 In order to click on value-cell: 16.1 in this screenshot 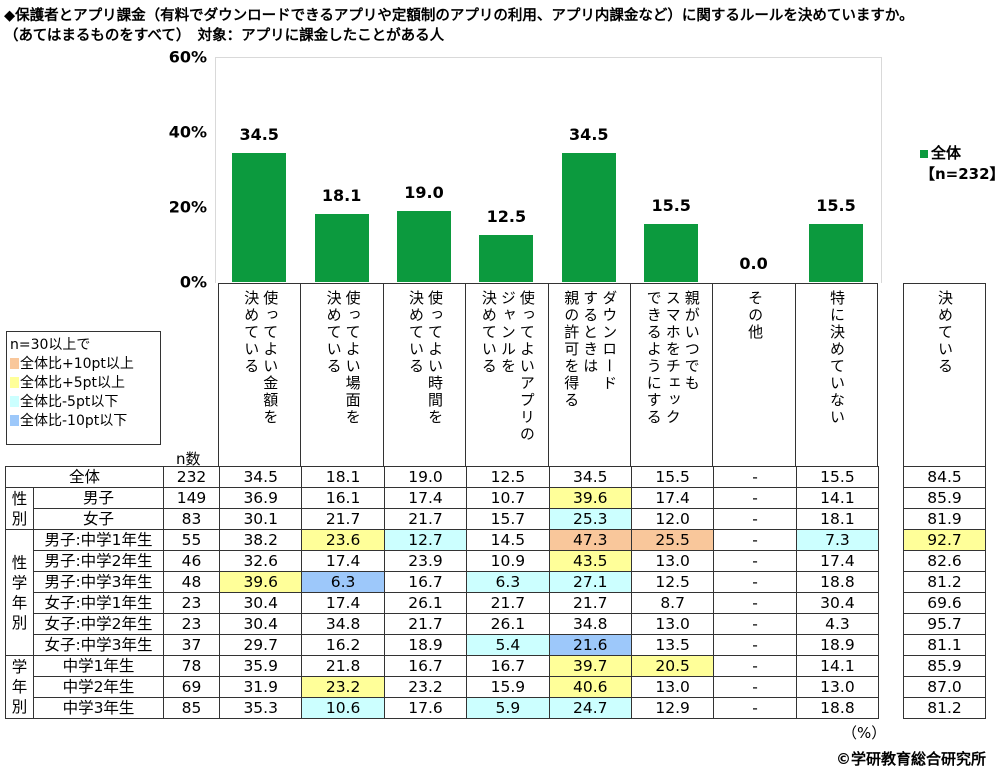, I will do `click(343, 498)`.